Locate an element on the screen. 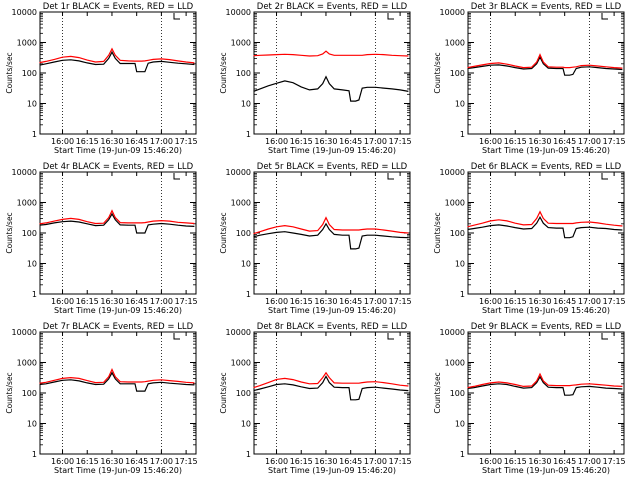  plot-frame is located at coordinates (118, 393).